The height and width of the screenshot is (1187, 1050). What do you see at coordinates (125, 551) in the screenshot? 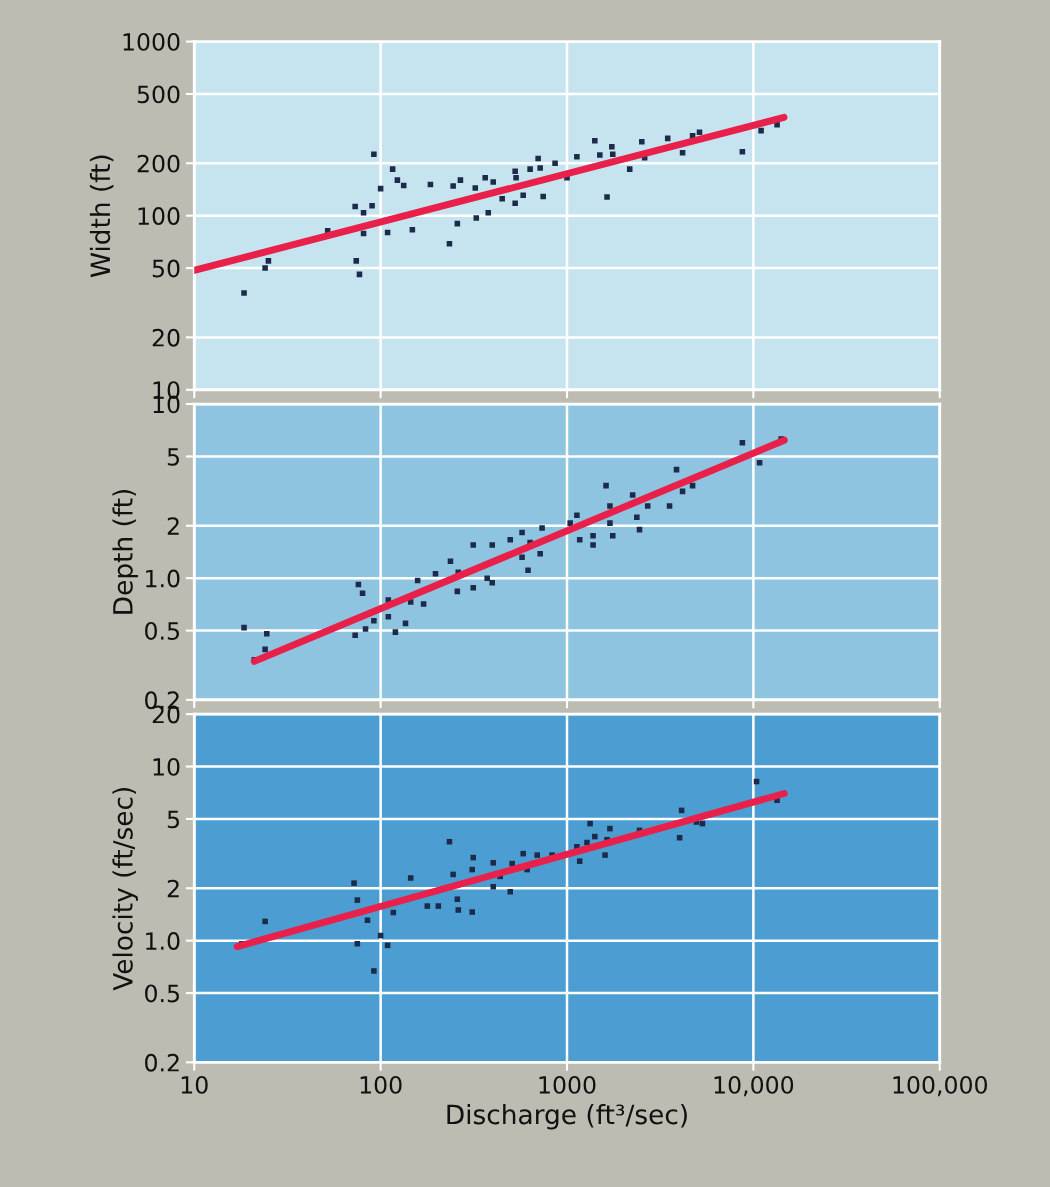
I see `y-axis-title: Depth (ft)` at bounding box center [125, 551].